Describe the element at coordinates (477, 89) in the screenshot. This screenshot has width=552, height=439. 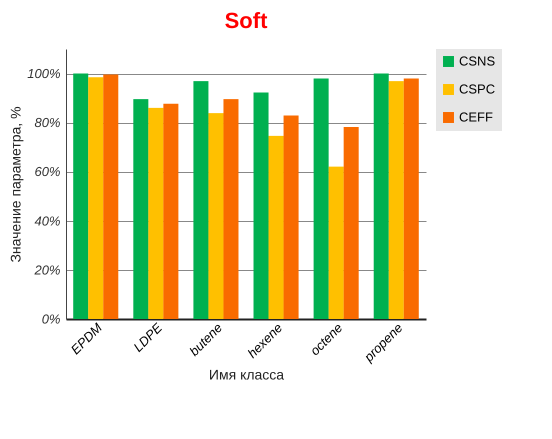
I see `legend-label: CSPC` at that location.